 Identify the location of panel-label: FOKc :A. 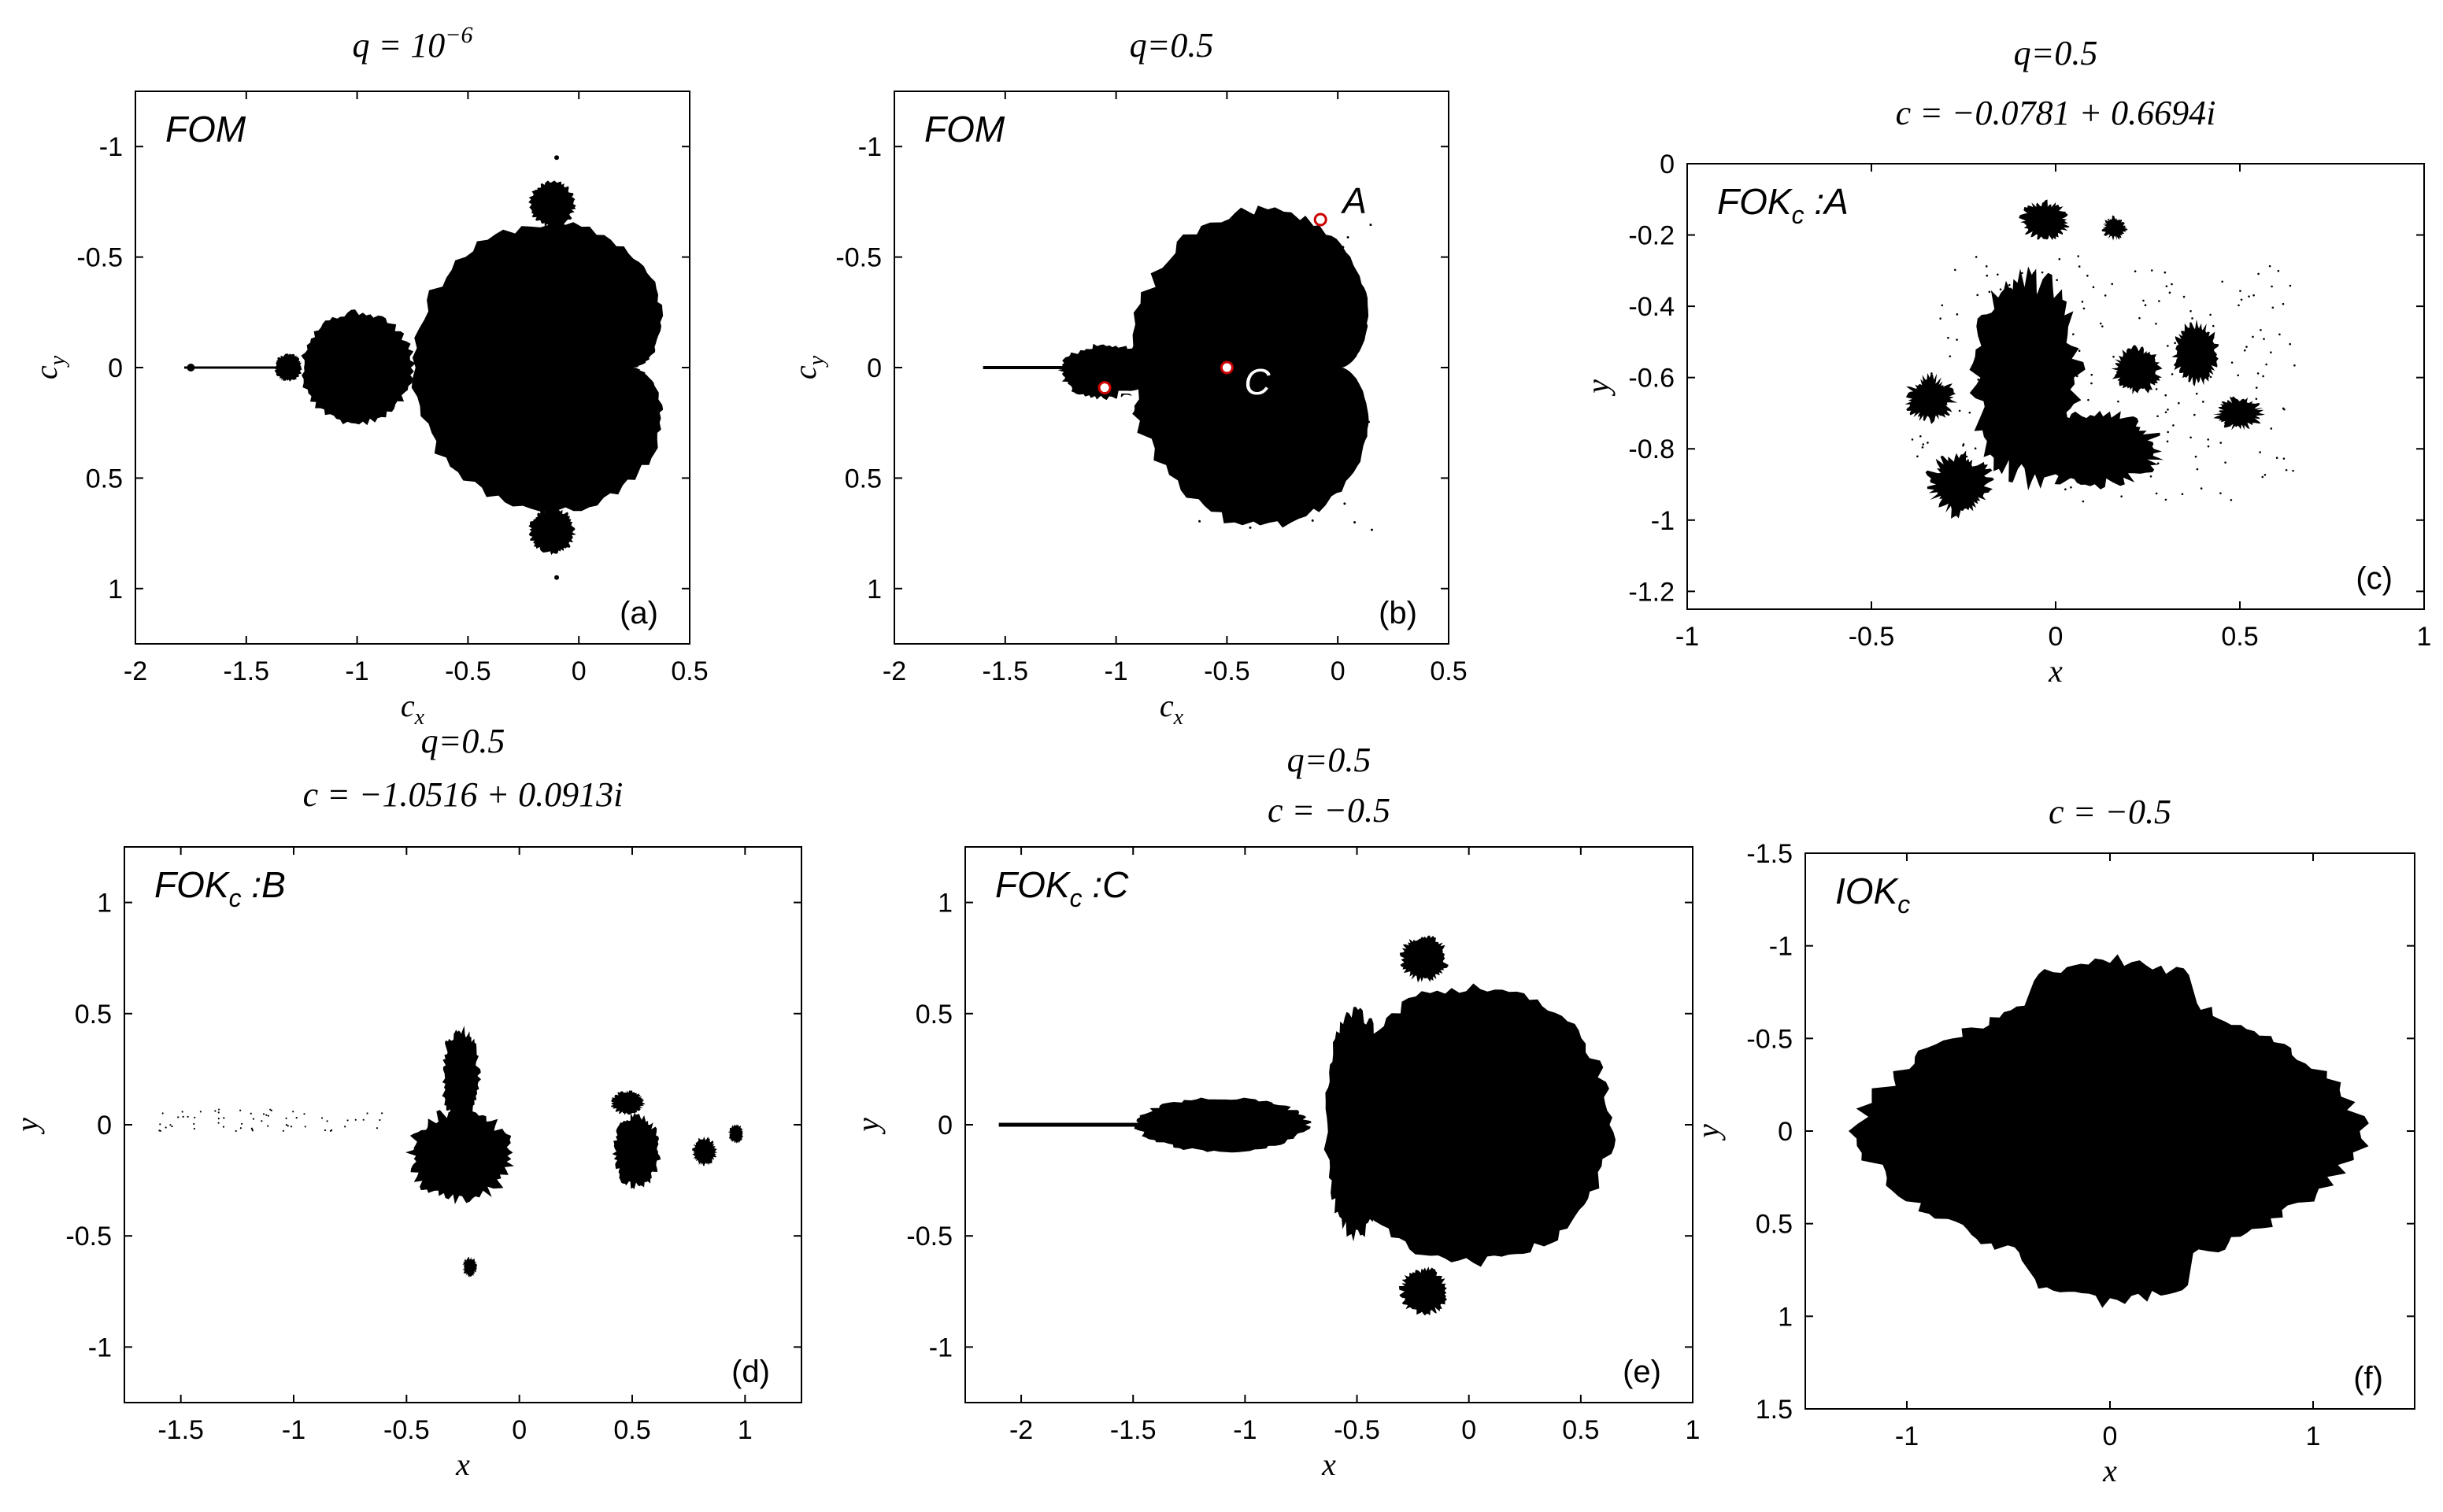
(1783, 205).